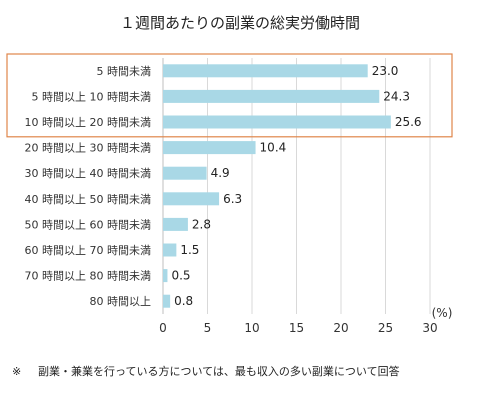  What do you see at coordinates (88, 199) in the screenshot?
I see `category-label: 40 時間以上 50 時間未満` at bounding box center [88, 199].